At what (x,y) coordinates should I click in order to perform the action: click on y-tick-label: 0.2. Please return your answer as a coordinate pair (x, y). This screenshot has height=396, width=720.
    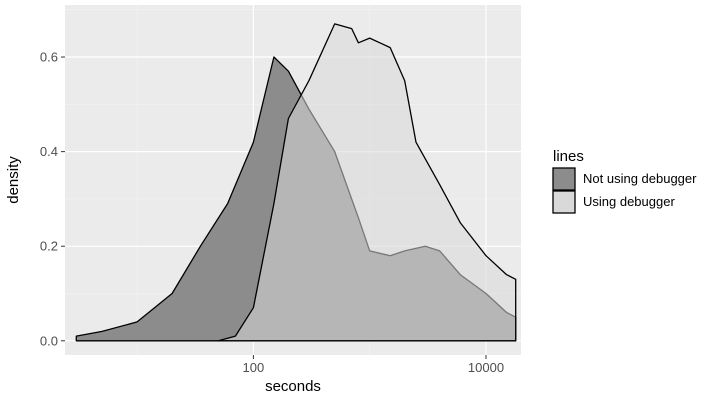
    Looking at the image, I should click on (49, 246).